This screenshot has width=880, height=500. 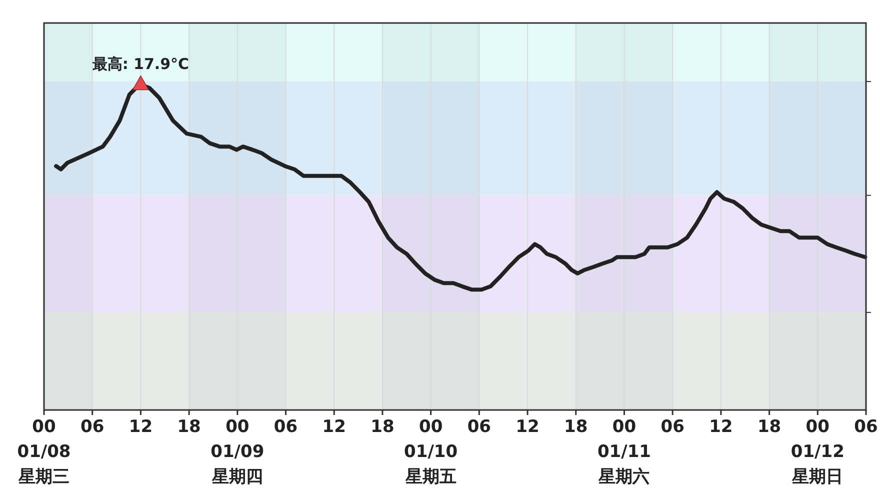 I want to click on x-tick-label: 00 01/12 星期日, so click(x=817, y=452).